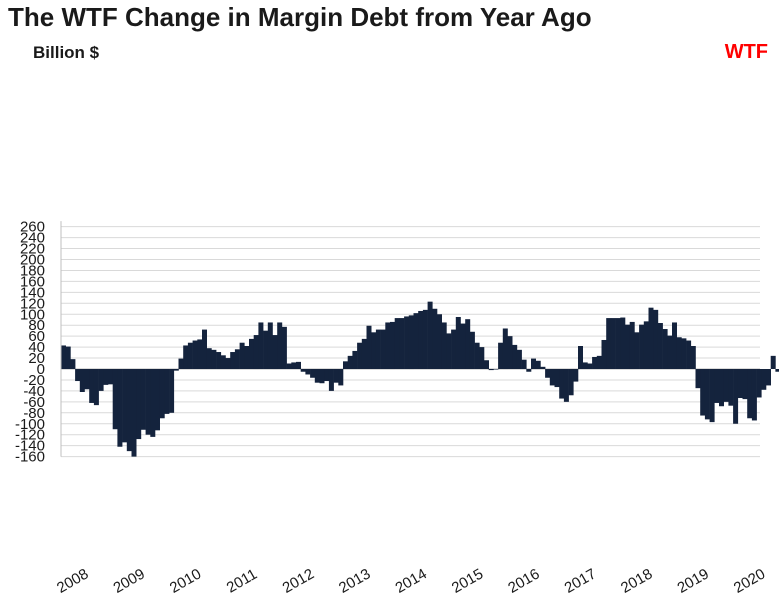 The image size is (779, 601). Describe the element at coordinates (523, 580) in the screenshot. I see `x-tick-label: 2016` at that location.